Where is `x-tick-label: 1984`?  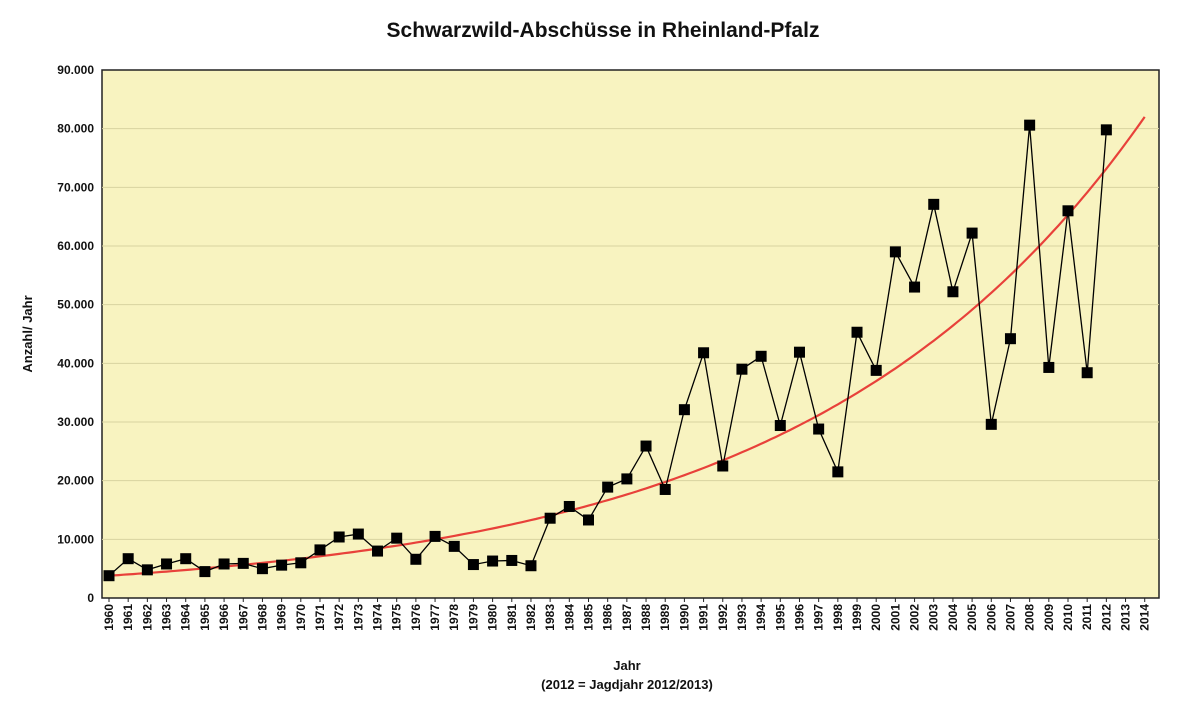
x-tick-label: 1984 is located at coordinates (569, 617).